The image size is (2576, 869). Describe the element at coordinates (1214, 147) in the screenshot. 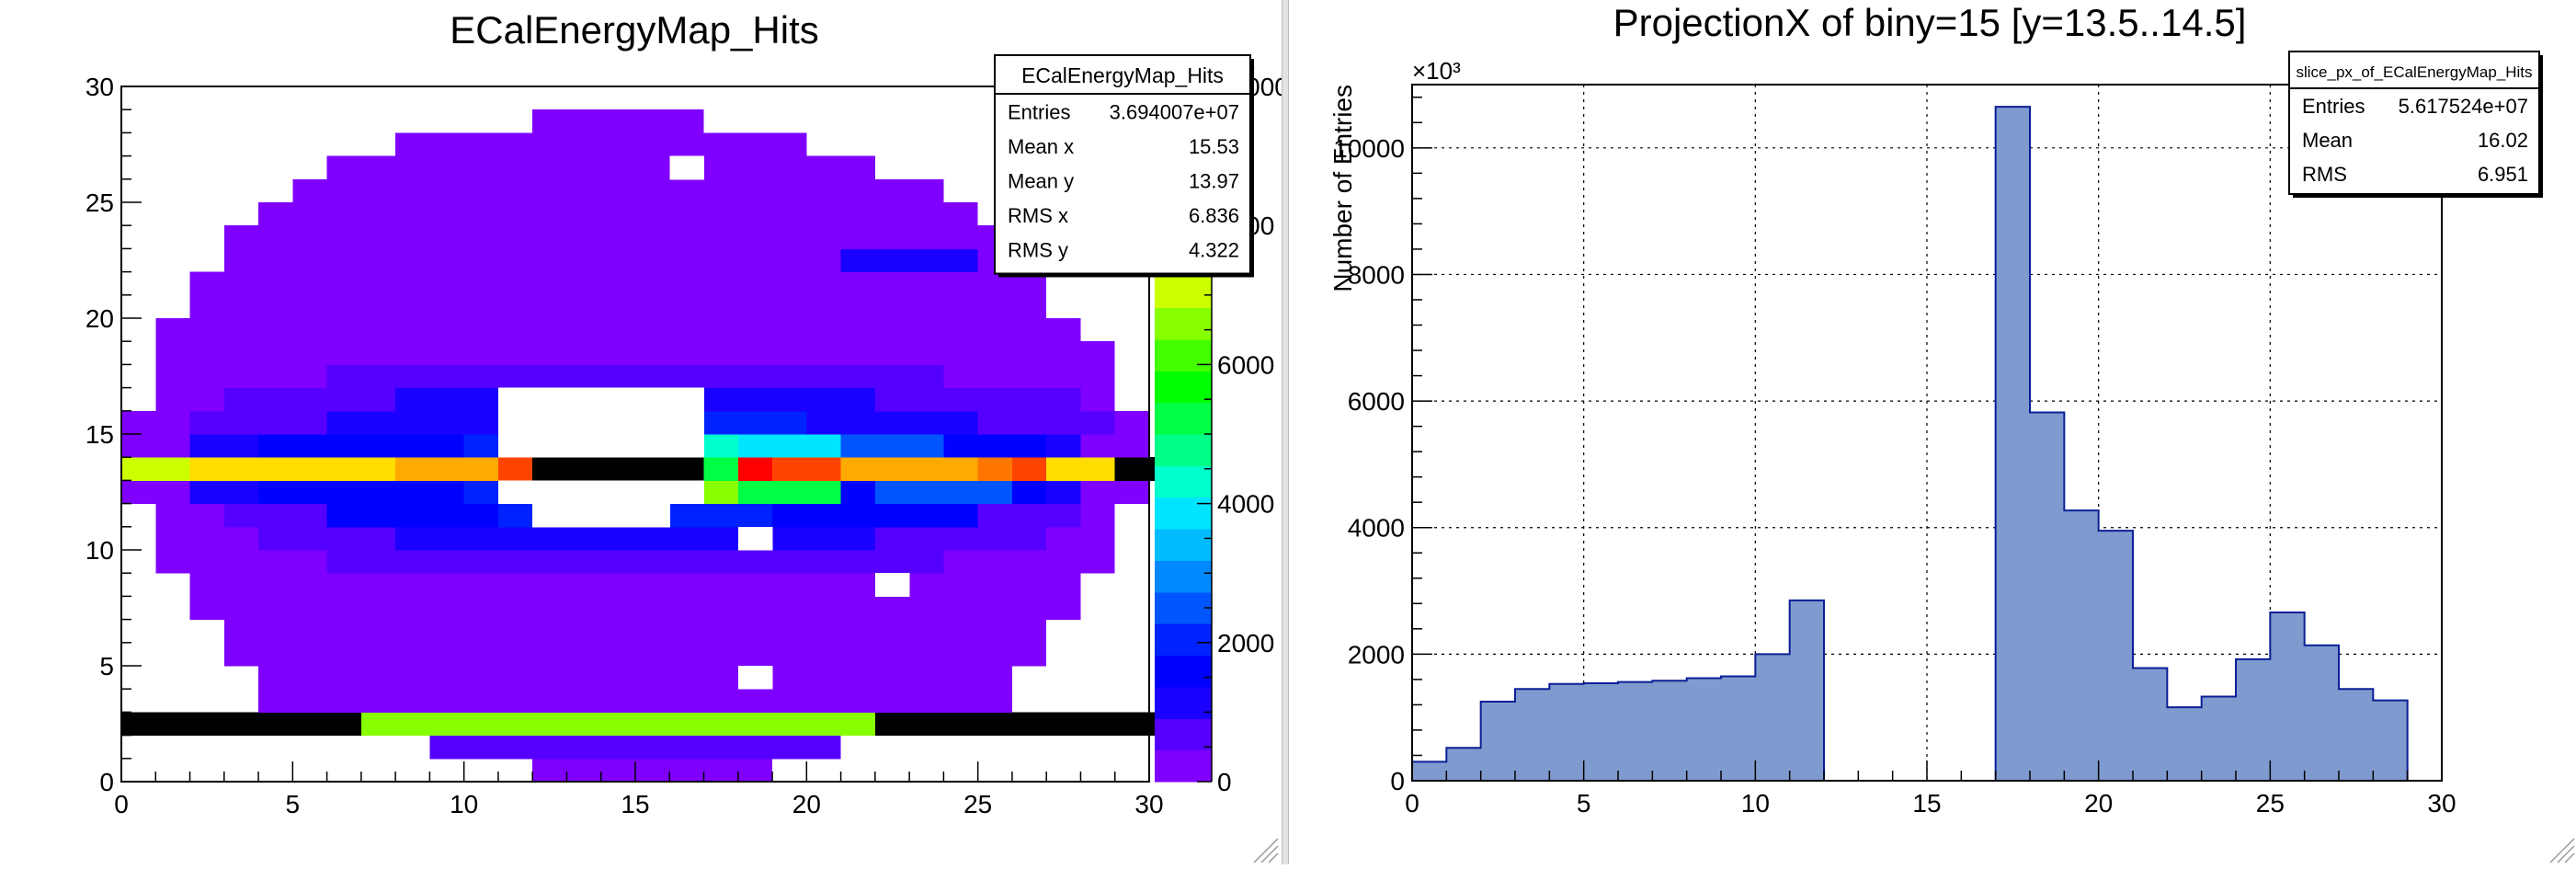

I see `stats-value: 15.53` at that location.